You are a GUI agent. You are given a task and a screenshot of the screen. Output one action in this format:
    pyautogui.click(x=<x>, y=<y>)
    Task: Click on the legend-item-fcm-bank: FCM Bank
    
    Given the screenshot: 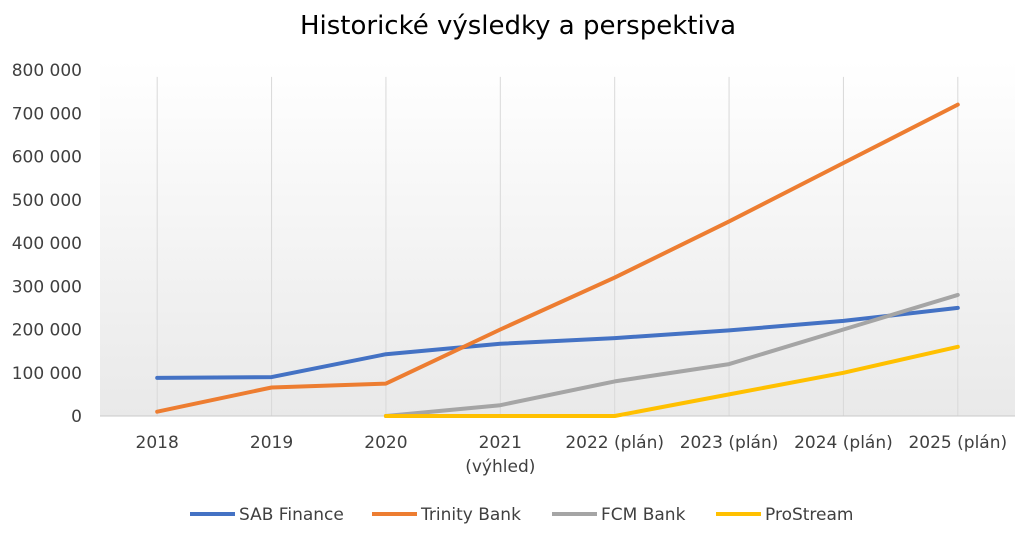 What is the action you would take?
    pyautogui.click(x=619, y=515)
    